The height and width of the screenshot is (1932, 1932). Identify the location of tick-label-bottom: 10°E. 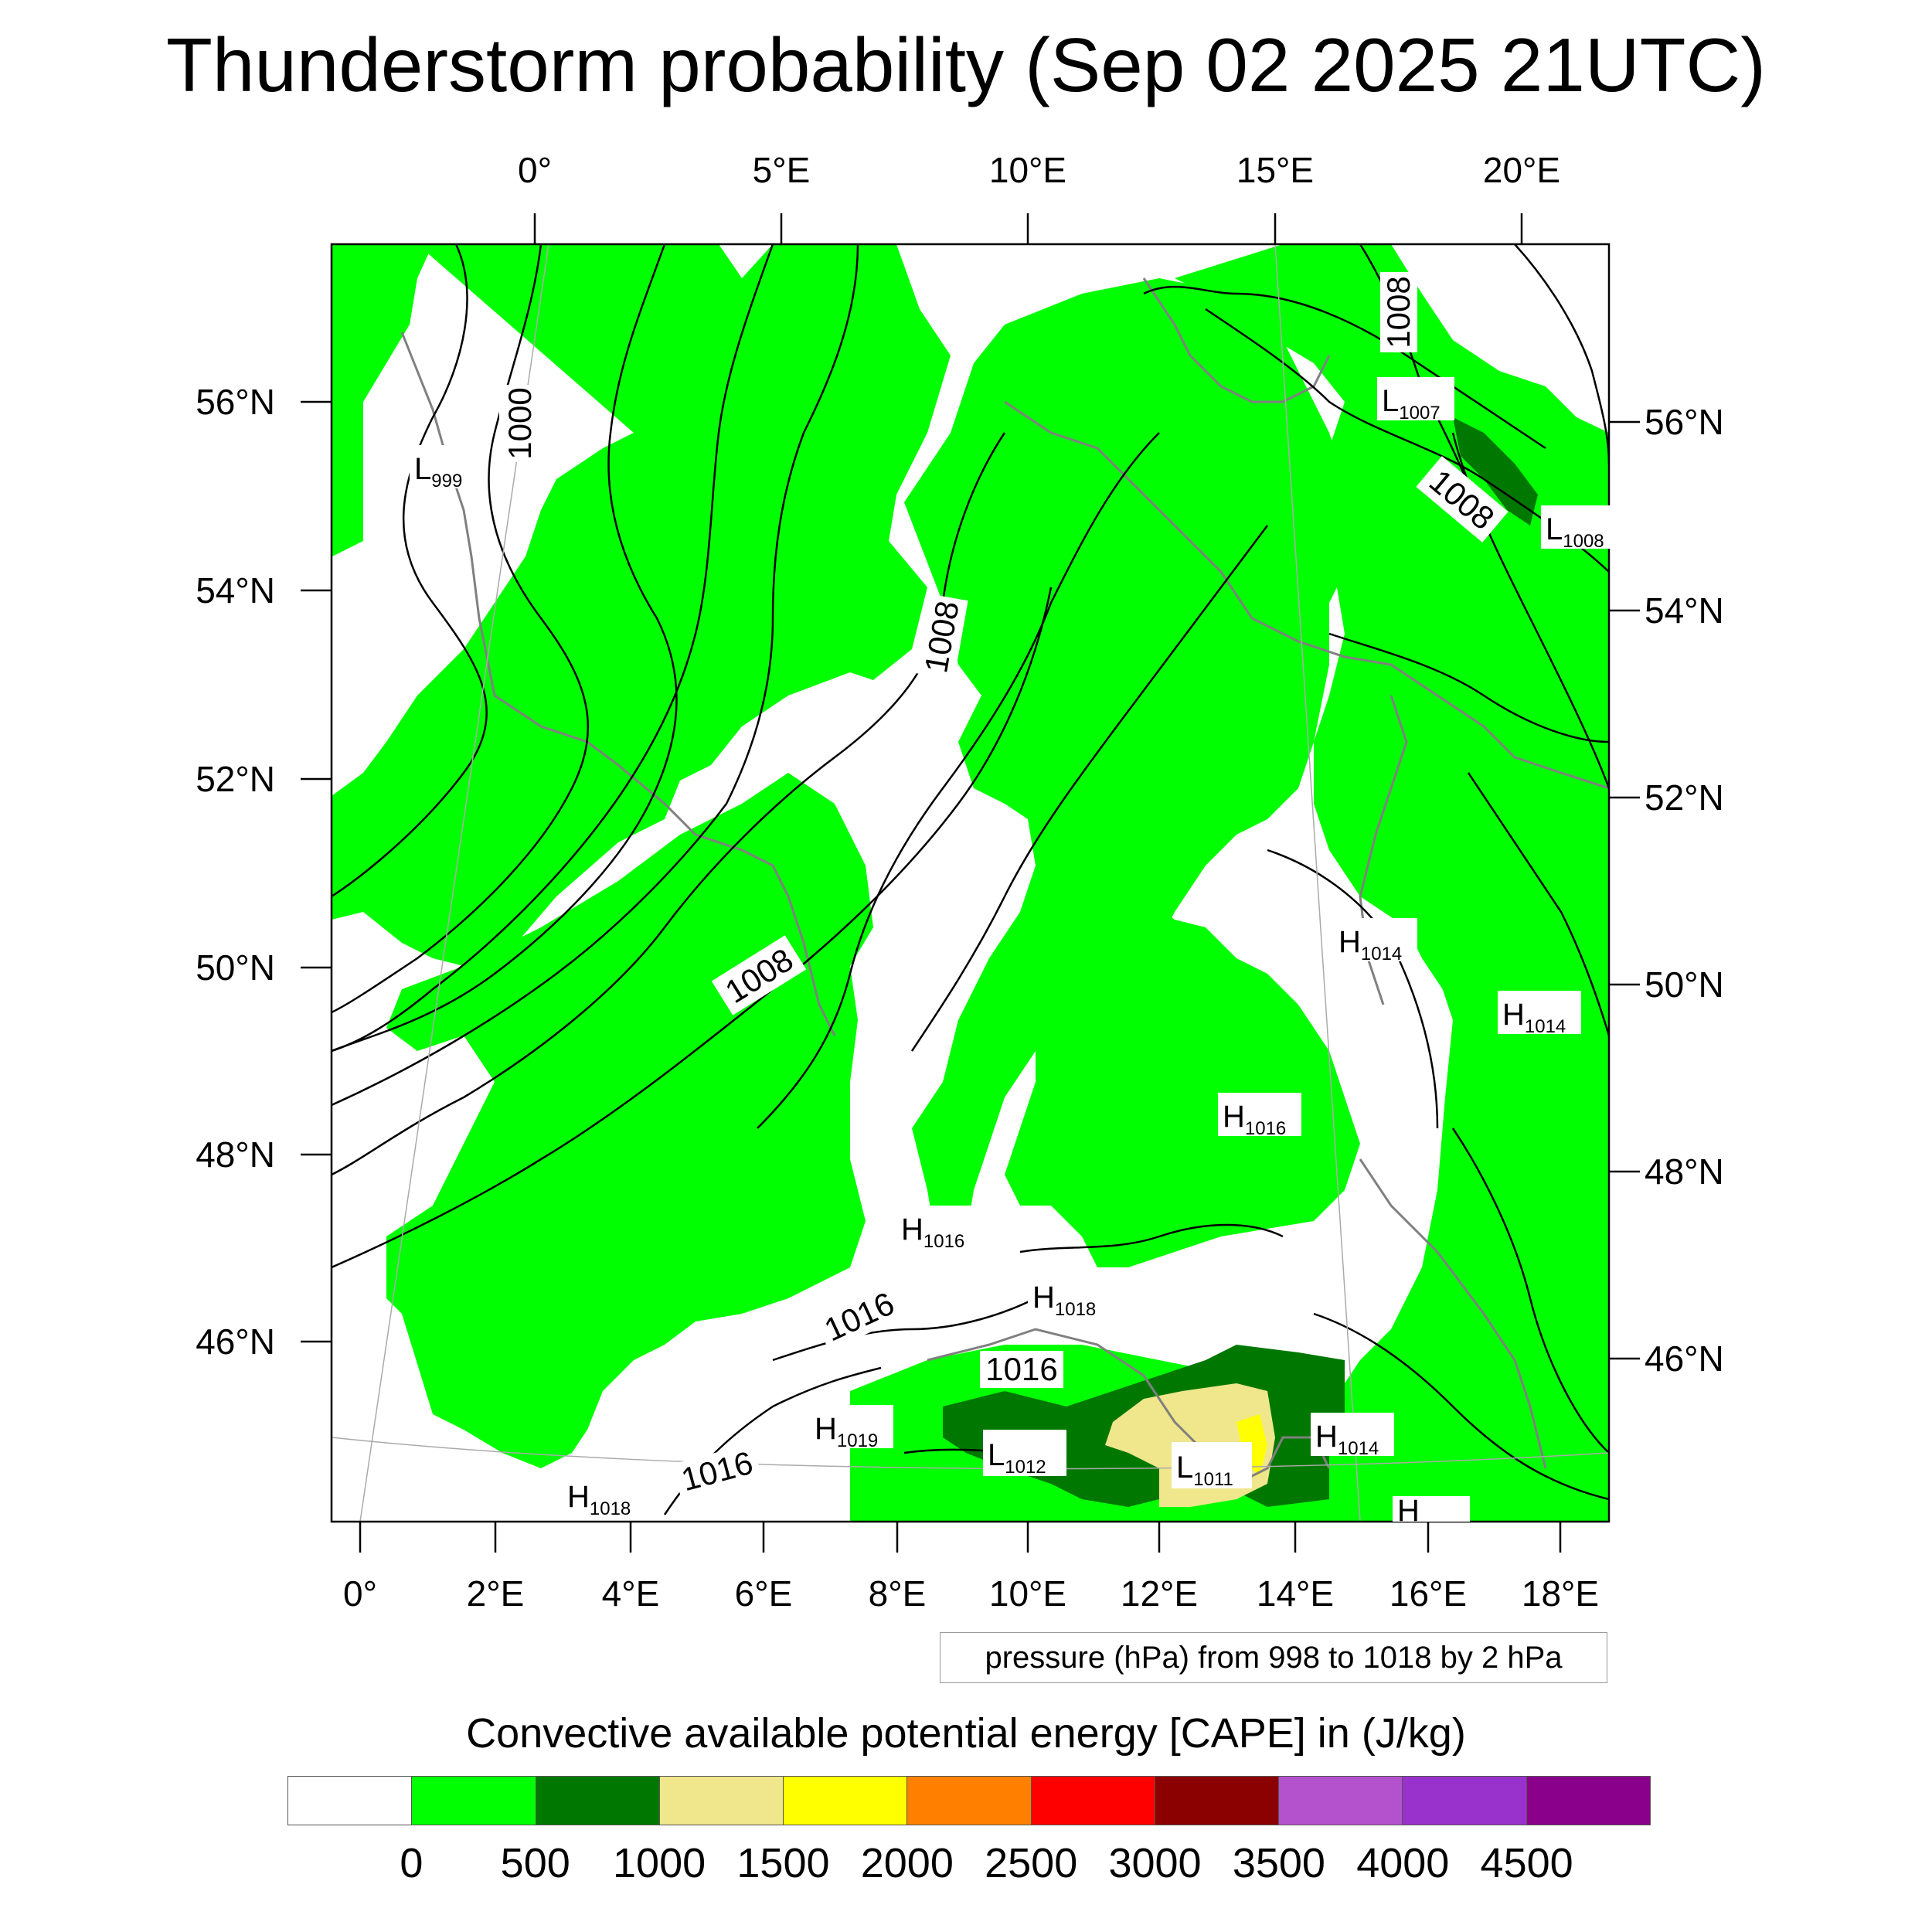
(1028, 1594).